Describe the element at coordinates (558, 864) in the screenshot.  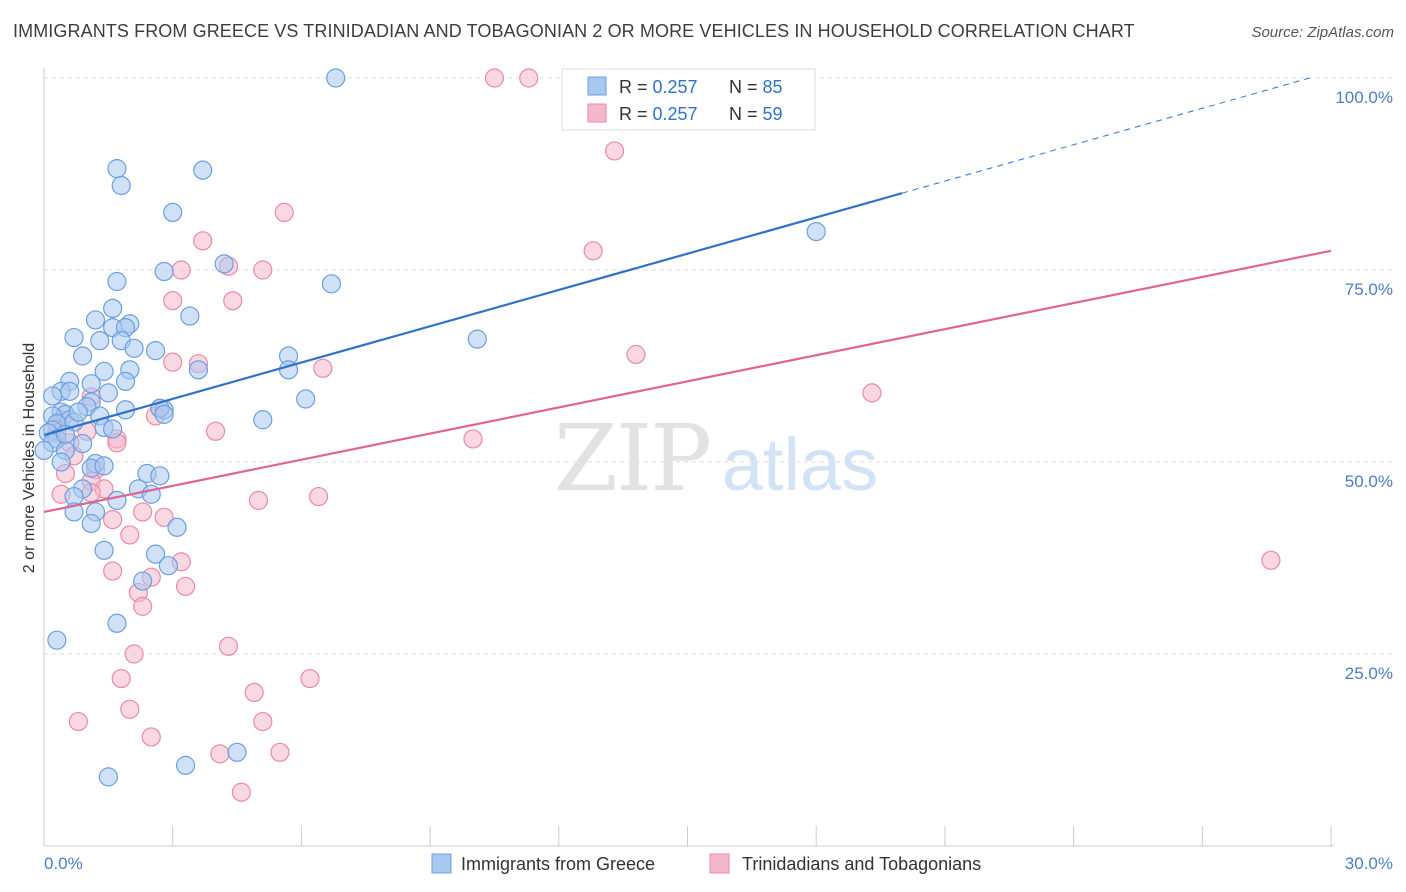
I see `legend-label-greece: Immigrants from Greece` at that location.